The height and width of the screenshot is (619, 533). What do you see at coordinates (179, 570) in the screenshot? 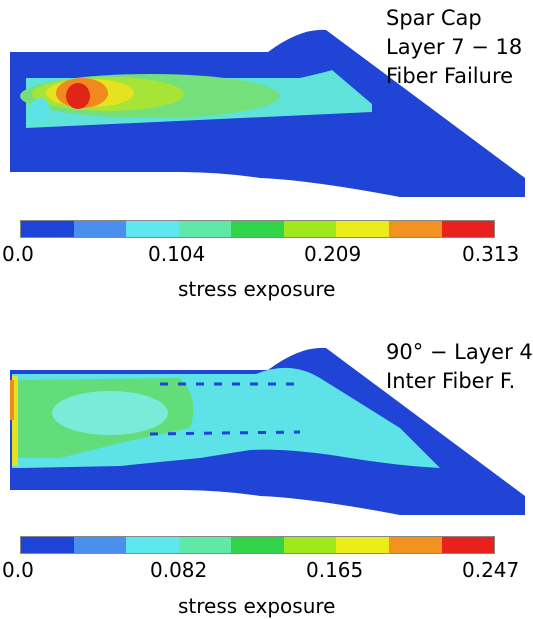
I see `colorbar-tick-2: 0.082` at bounding box center [179, 570].